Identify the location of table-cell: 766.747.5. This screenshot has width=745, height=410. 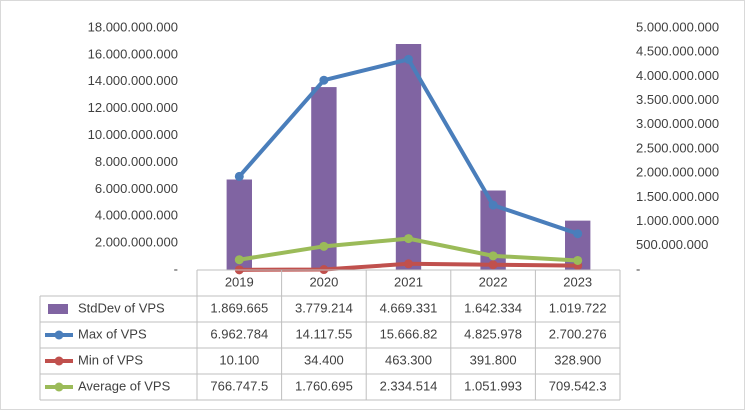
(239, 385).